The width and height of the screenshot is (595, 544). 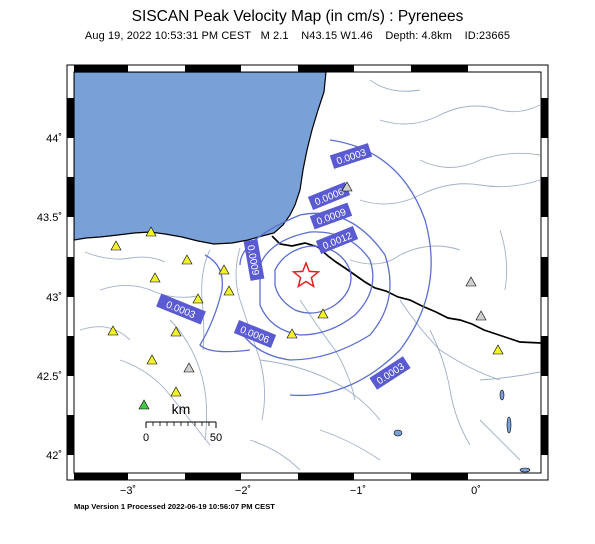 I want to click on x-tick-label: 0˚, so click(x=476, y=491).